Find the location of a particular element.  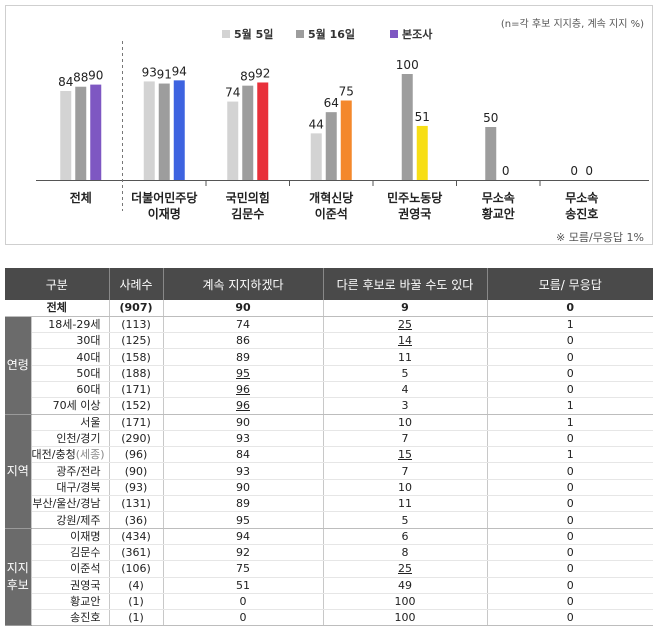

data-label: 51 is located at coordinates (422, 117).